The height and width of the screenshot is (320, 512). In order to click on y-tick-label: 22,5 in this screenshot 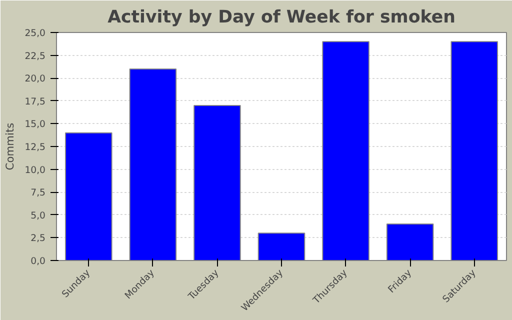, I will do `click(35, 56)`.